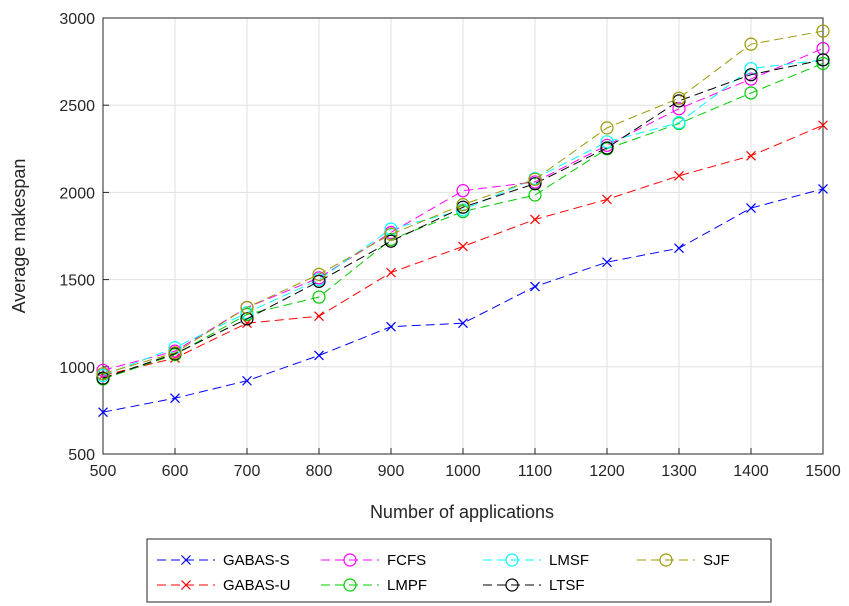 This screenshot has height=606, width=849. Describe the element at coordinates (607, 471) in the screenshot. I see `x-tick-label: 1200` at that location.